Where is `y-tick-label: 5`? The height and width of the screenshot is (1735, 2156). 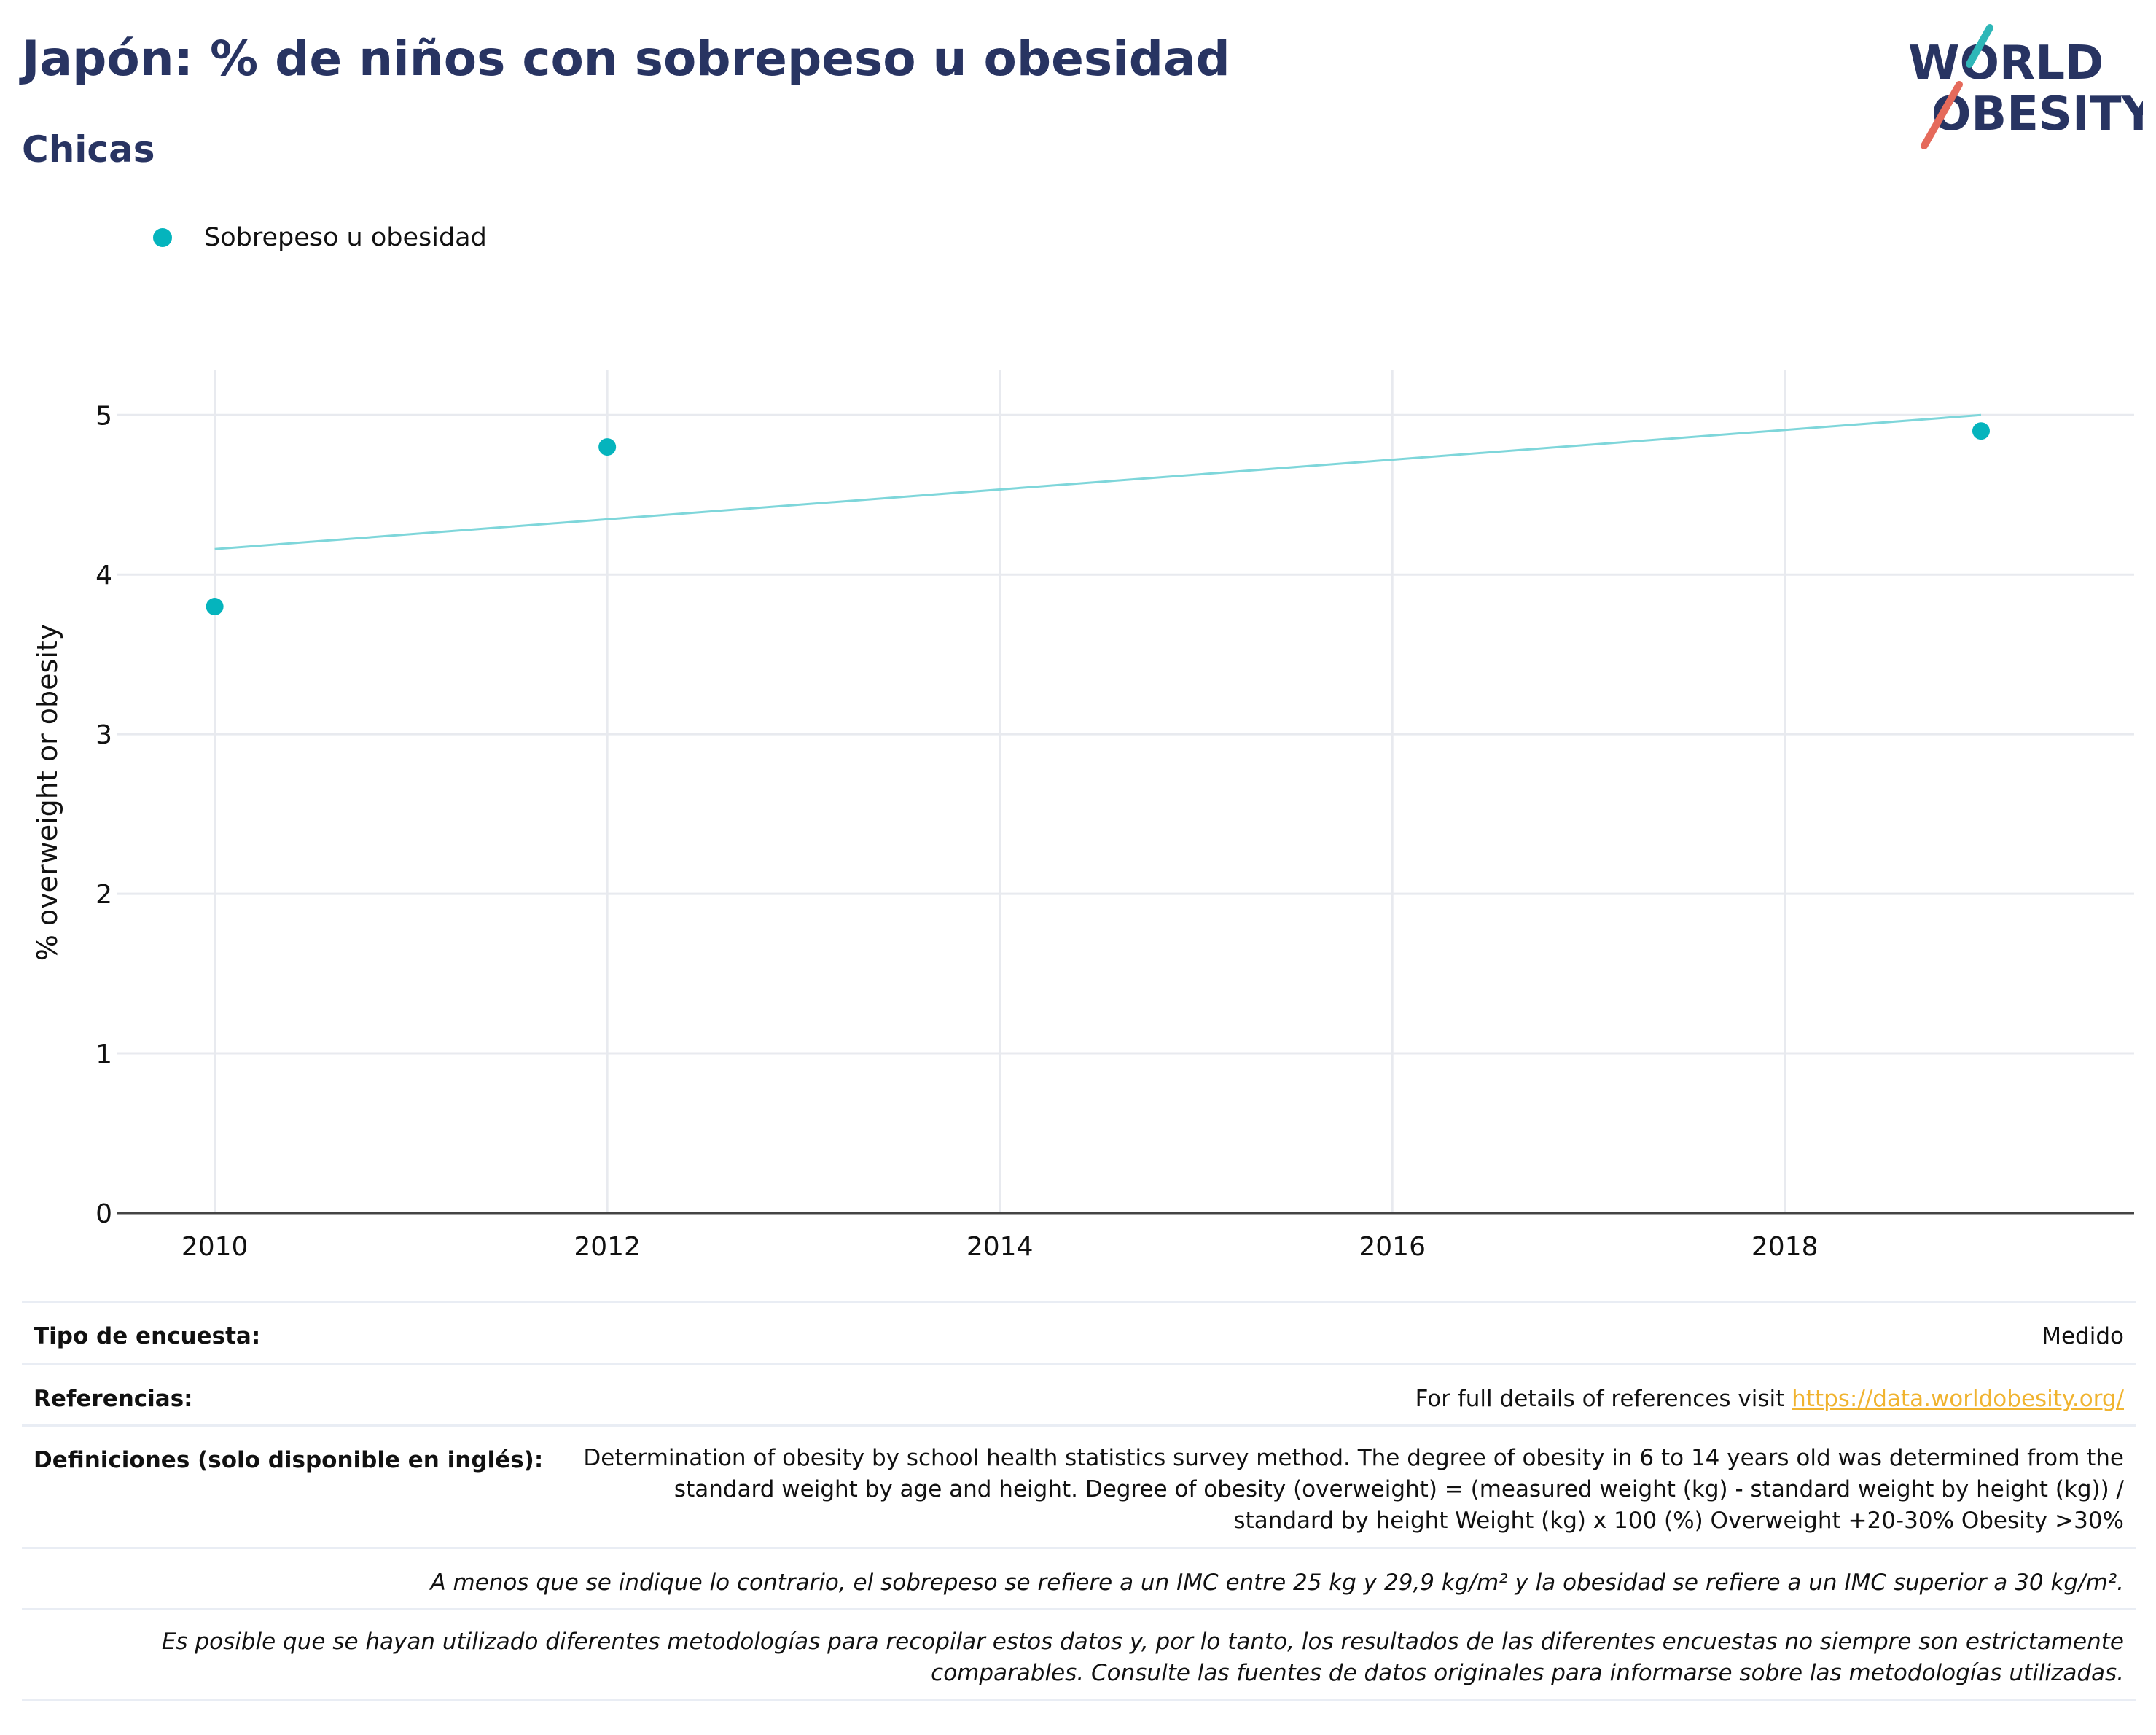 y-tick-label: 5 is located at coordinates (103, 416).